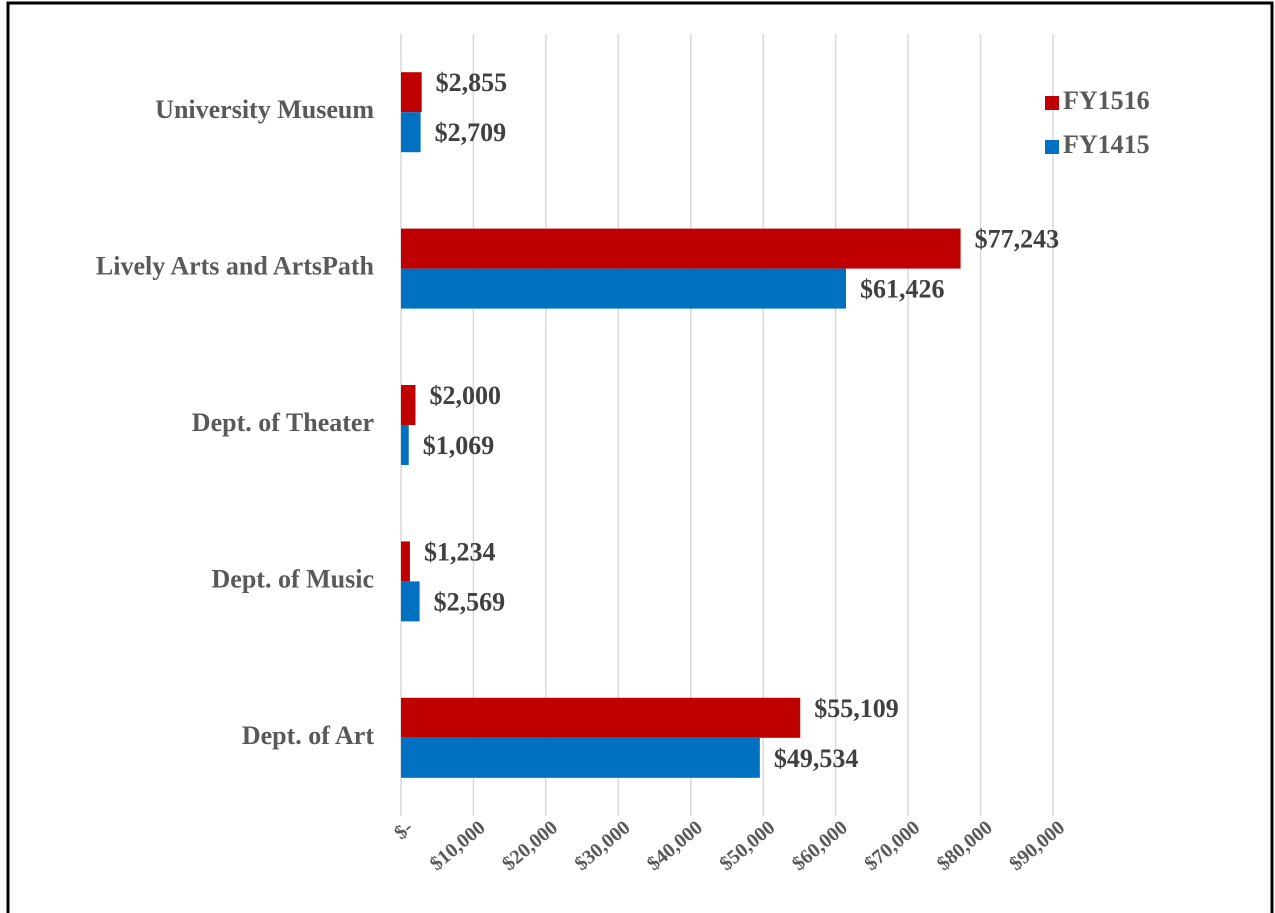  Describe the element at coordinates (283, 422) in the screenshot. I see `category-label: Dept. of Theater` at that location.